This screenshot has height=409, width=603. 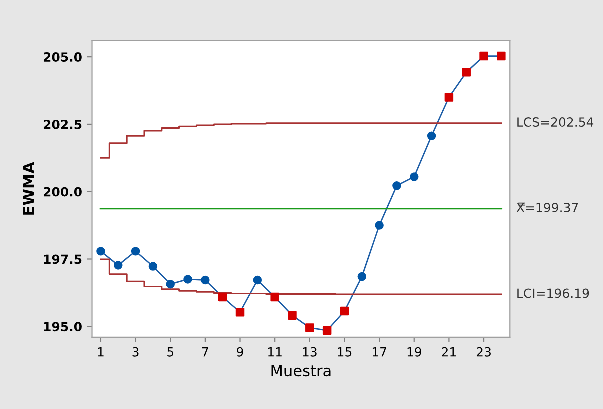 I want to click on x-tick-label: 15, so click(x=345, y=352).